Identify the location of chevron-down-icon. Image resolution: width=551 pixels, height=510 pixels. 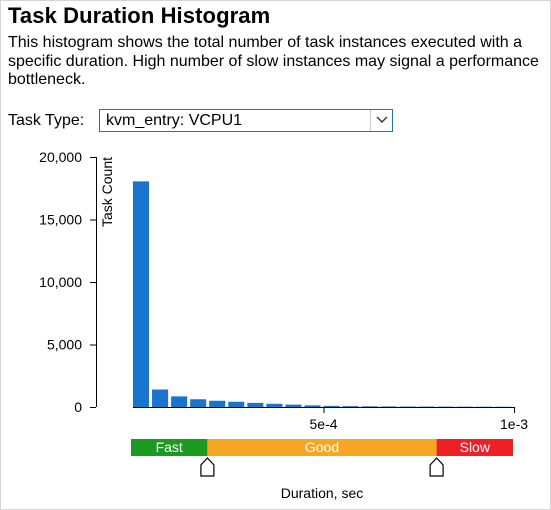
(382, 119).